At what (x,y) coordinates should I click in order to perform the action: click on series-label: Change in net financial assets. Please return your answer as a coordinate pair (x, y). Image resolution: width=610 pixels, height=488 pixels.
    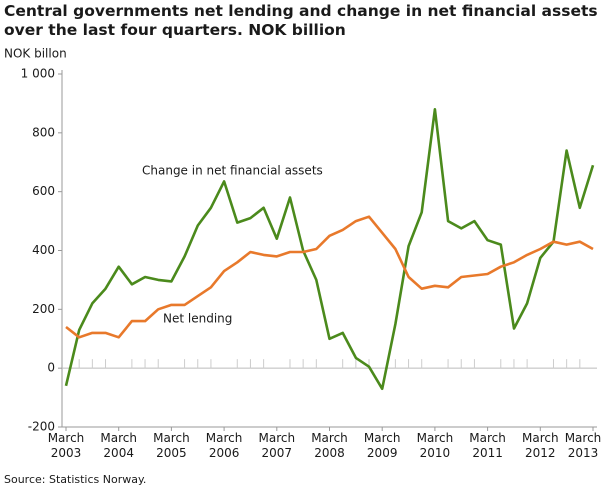
    Looking at the image, I should click on (232, 171).